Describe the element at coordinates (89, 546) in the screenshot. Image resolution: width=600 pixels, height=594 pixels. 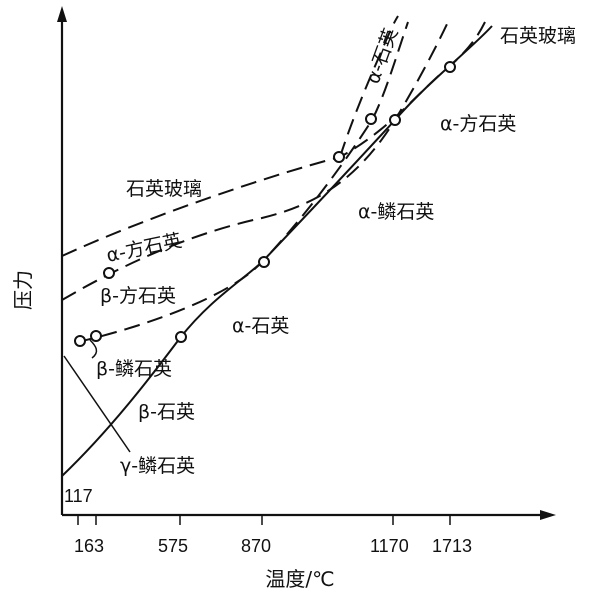
I see `x-tick-163: 163` at that location.